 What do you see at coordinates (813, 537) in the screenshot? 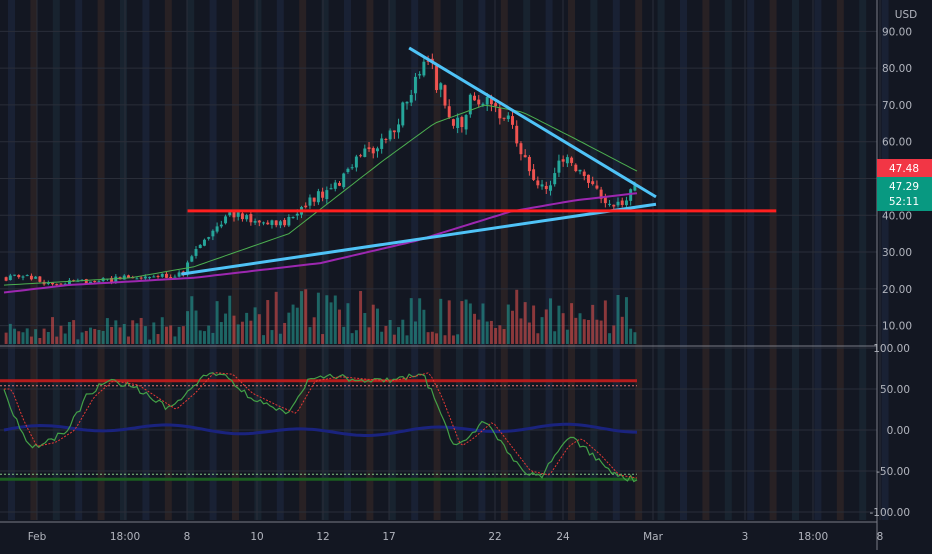
I see `time-tick-label: 18:00` at bounding box center [813, 537].